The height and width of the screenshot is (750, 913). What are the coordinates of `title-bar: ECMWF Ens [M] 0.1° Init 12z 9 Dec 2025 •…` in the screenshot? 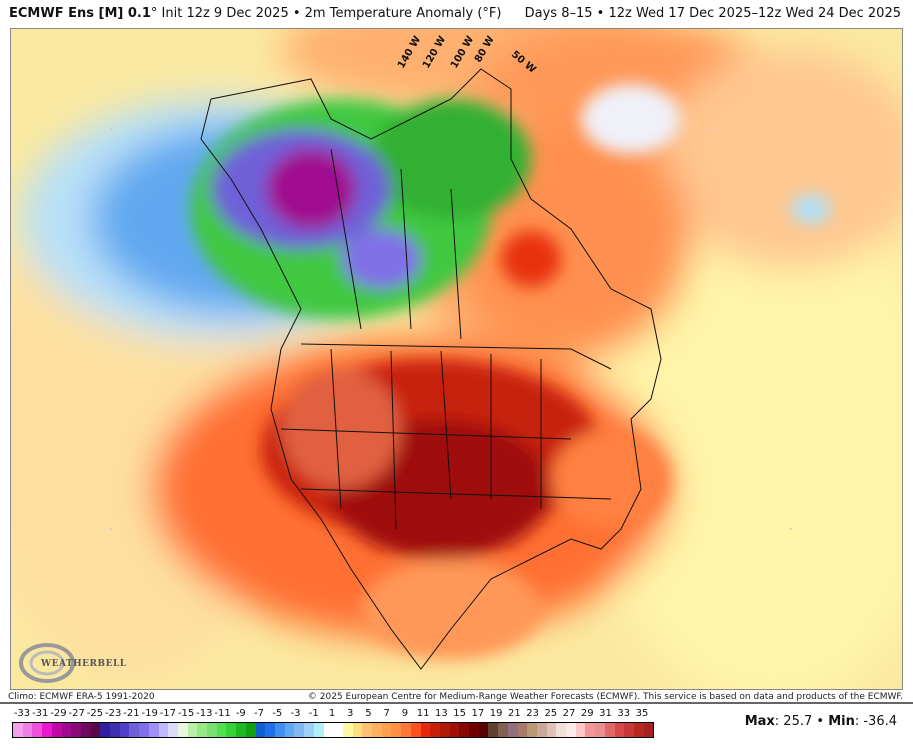 It's located at (456, 14).